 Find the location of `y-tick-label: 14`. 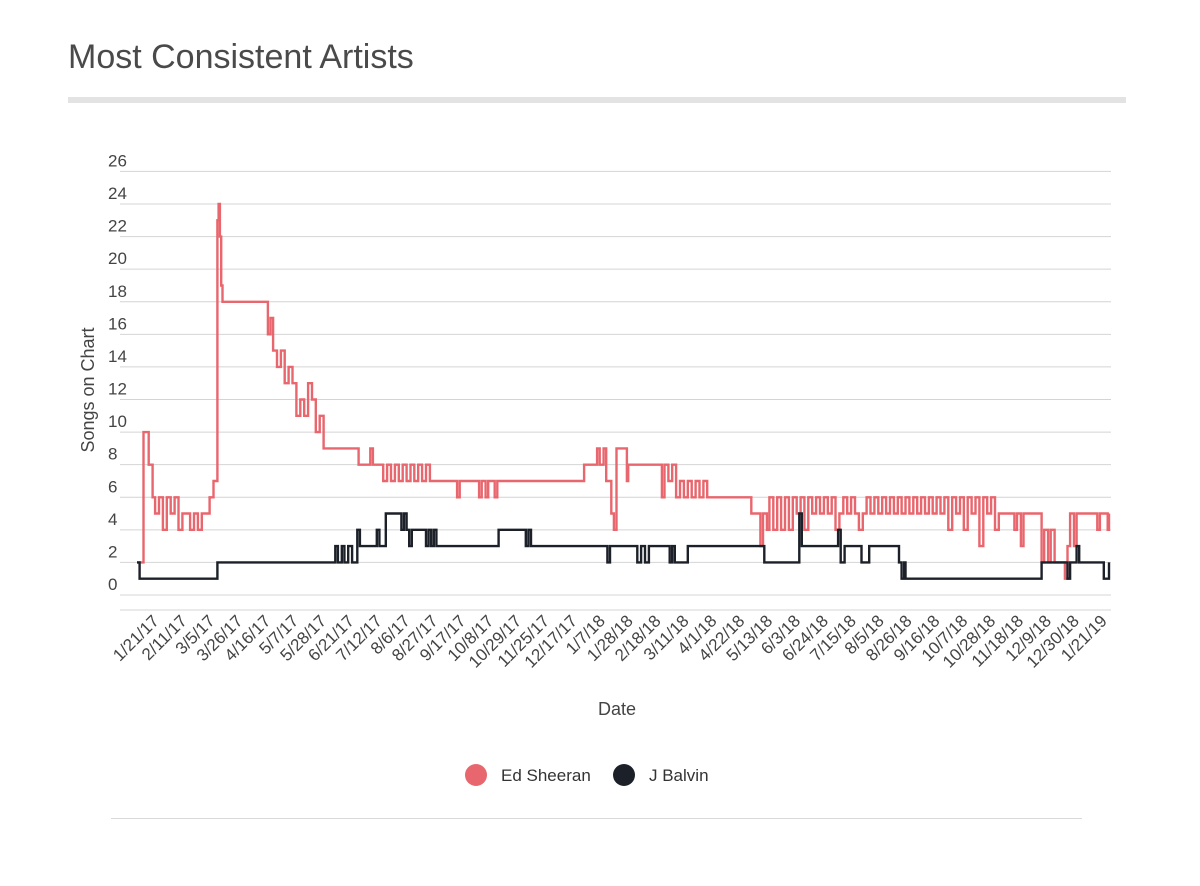

y-tick-label: 14 is located at coordinates (117, 356).